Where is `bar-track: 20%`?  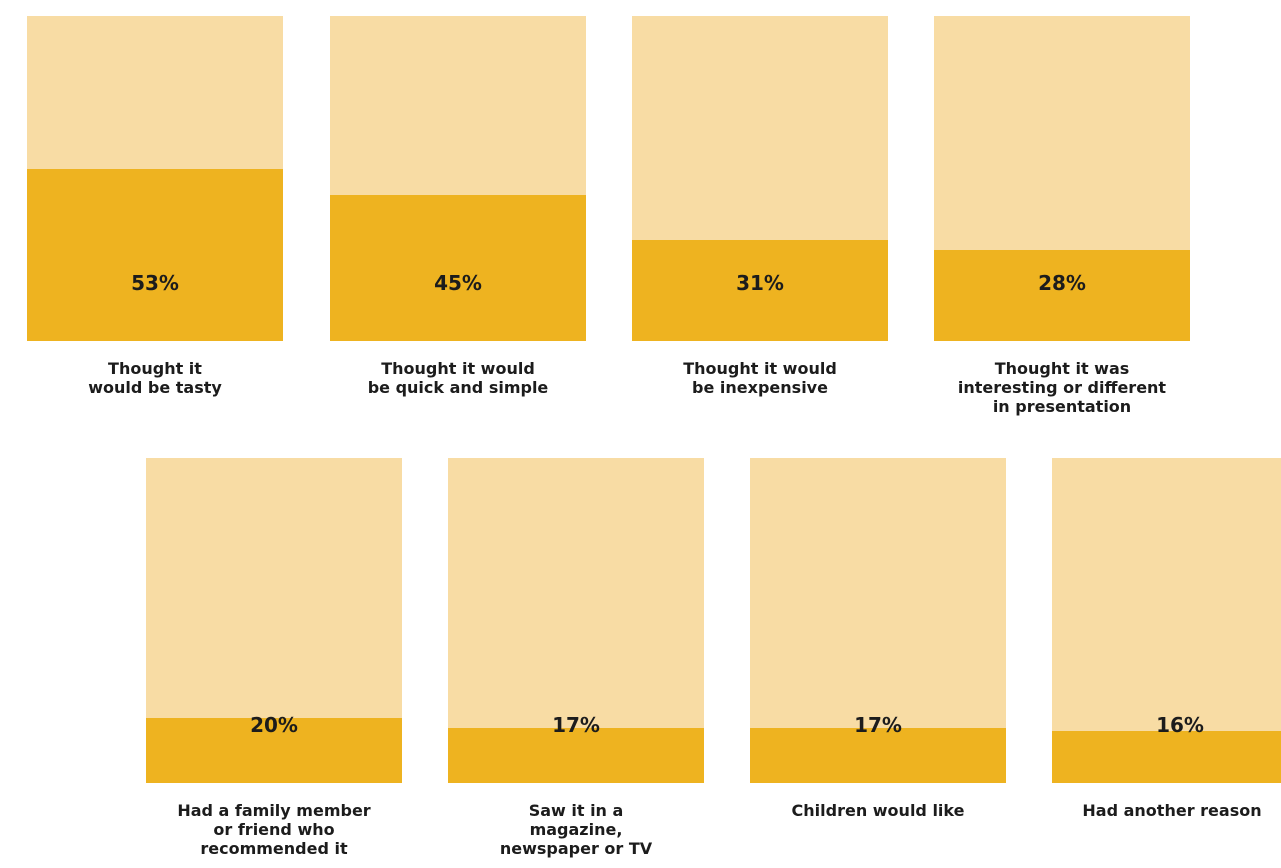 bar-track: 20% is located at coordinates (274, 620).